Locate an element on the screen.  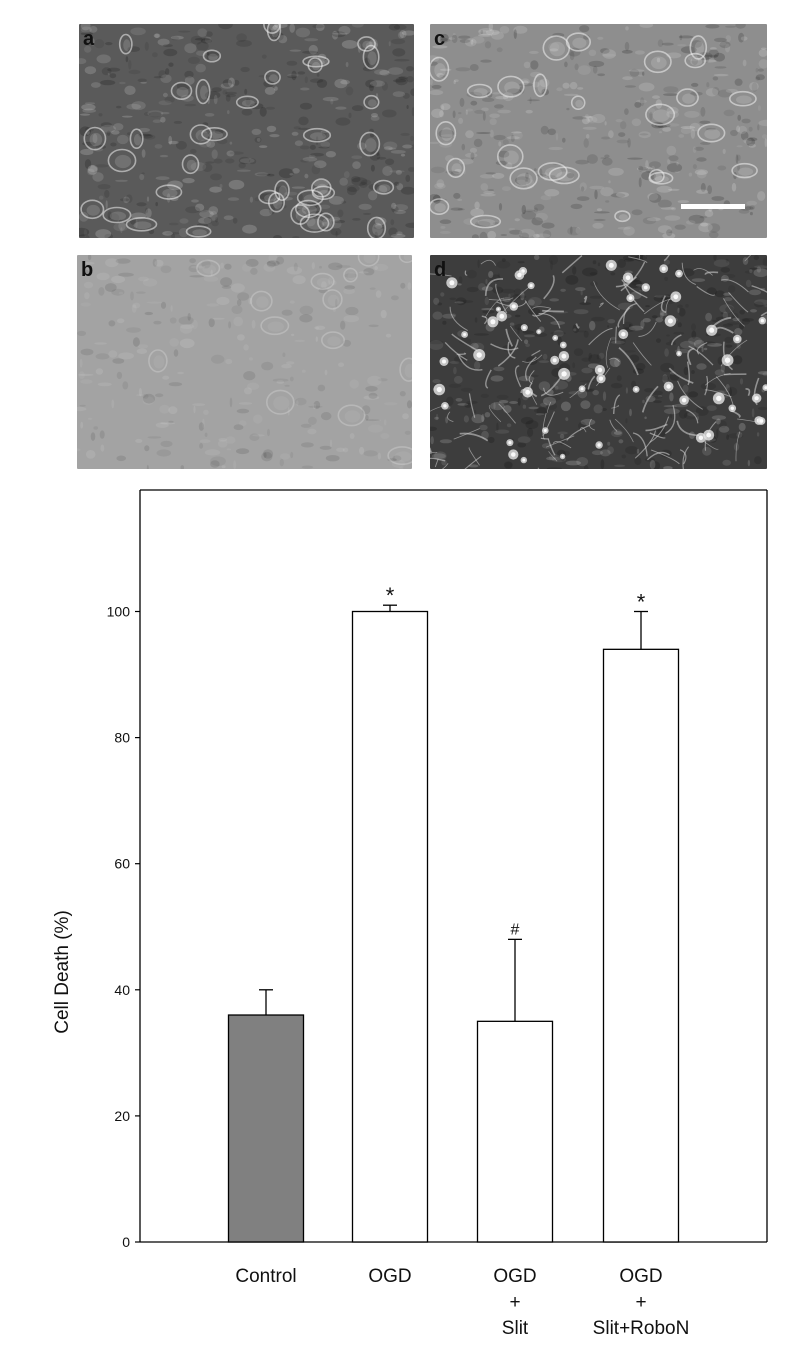
micrograph-image-d is located at coordinates (598, 362).